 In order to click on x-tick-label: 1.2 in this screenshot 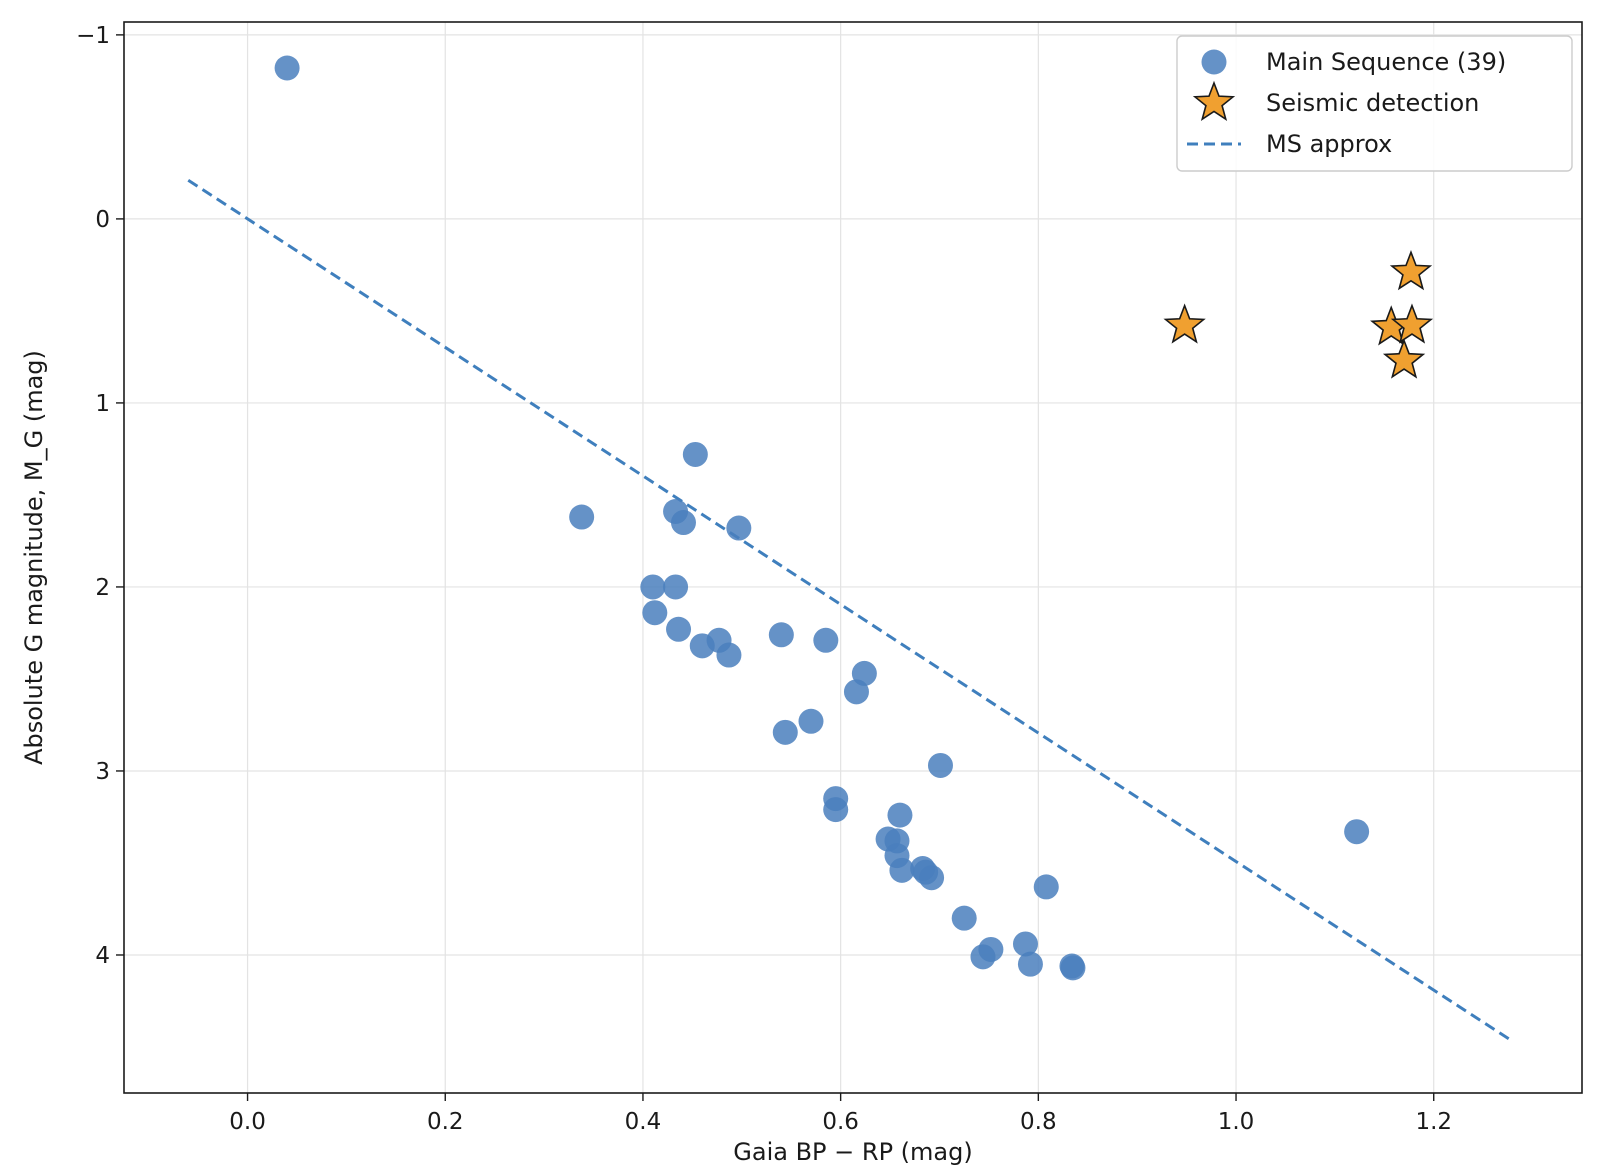, I will do `click(1433, 1122)`.